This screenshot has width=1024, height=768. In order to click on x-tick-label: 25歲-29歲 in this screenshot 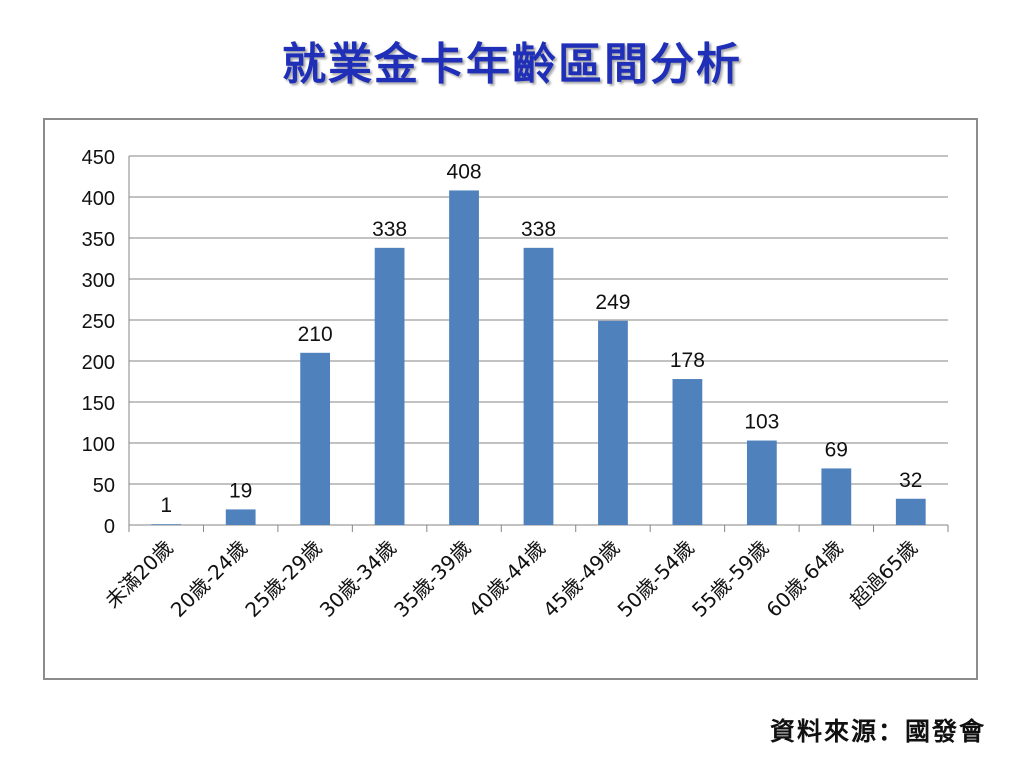, I will do `click(283, 579)`.